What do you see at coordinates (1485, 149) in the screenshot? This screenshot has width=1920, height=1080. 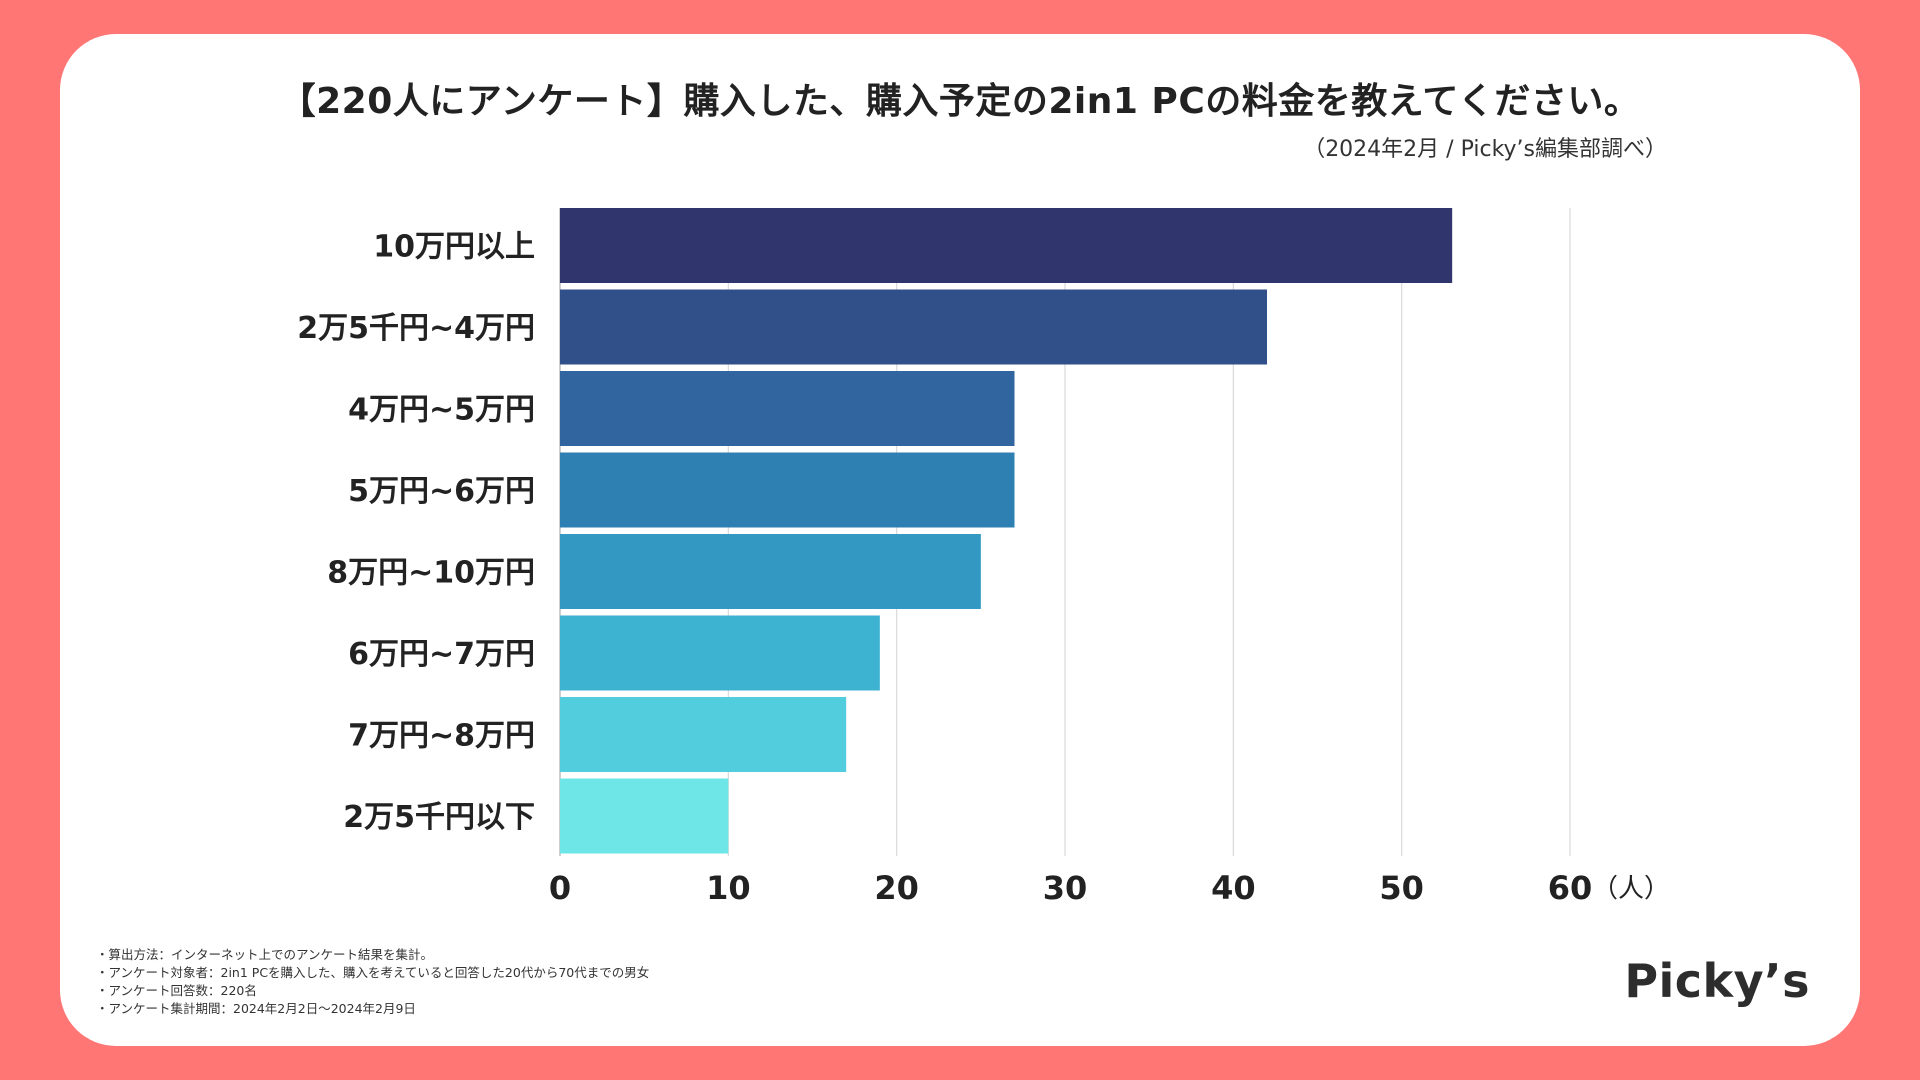 I see `chart-subtitle: （2024年2月 / Picky’s編集部調べ）` at bounding box center [1485, 149].